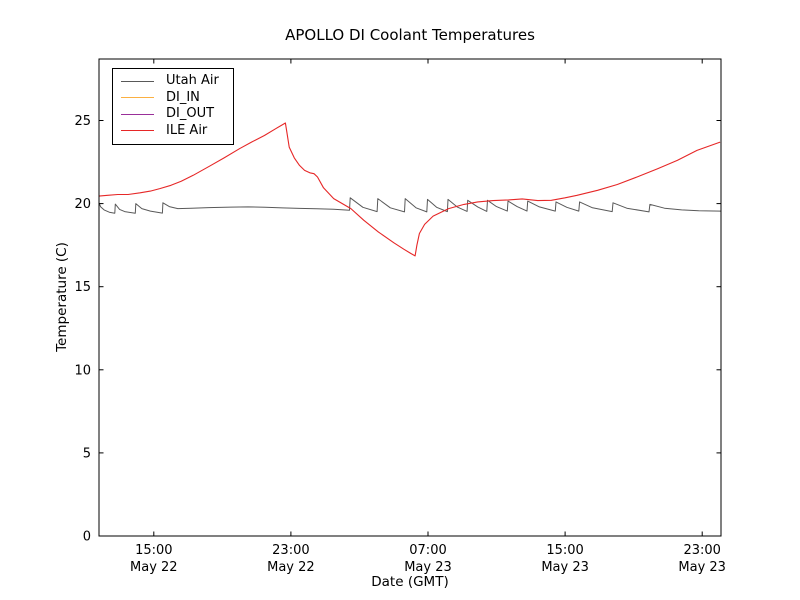 The width and height of the screenshot is (800, 600). I want to click on y-tick-label: 5, so click(87, 453).